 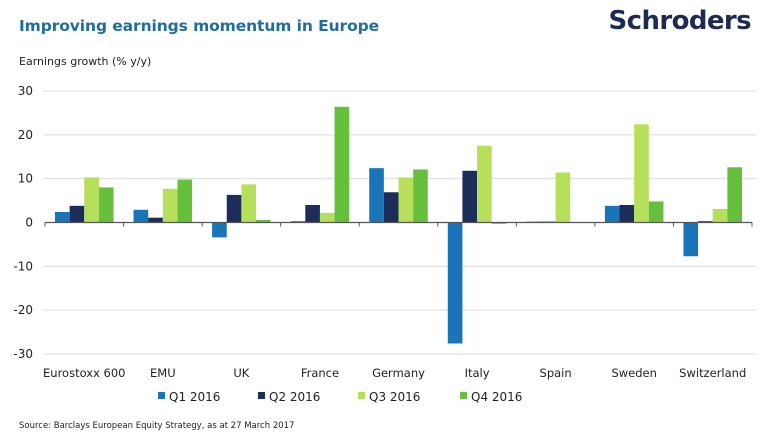 I want to click on y-tick-label: -10, so click(x=23, y=266).